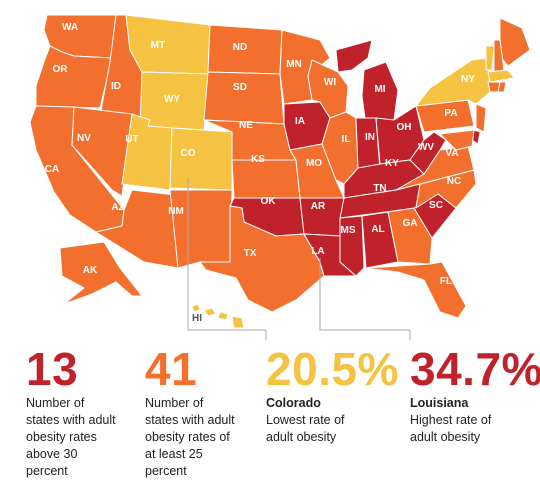 This screenshot has height=490, width=540. I want to click on state-label-tn: TN, so click(379, 188).